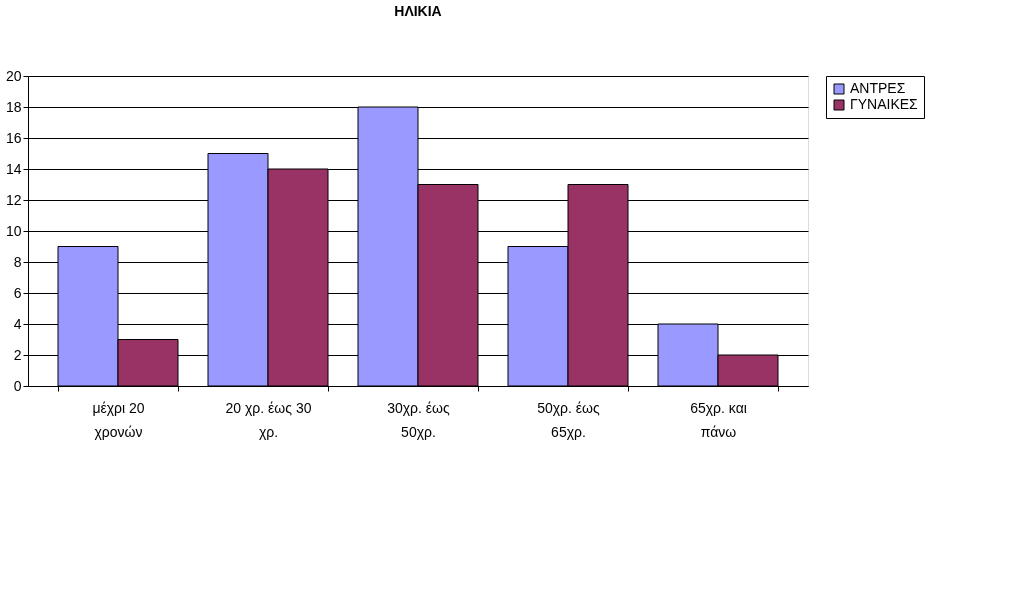 Image resolution: width=1010 pixels, height=606 pixels. Describe the element at coordinates (13, 230) in the screenshot. I see `y-tick-label: 10` at that location.